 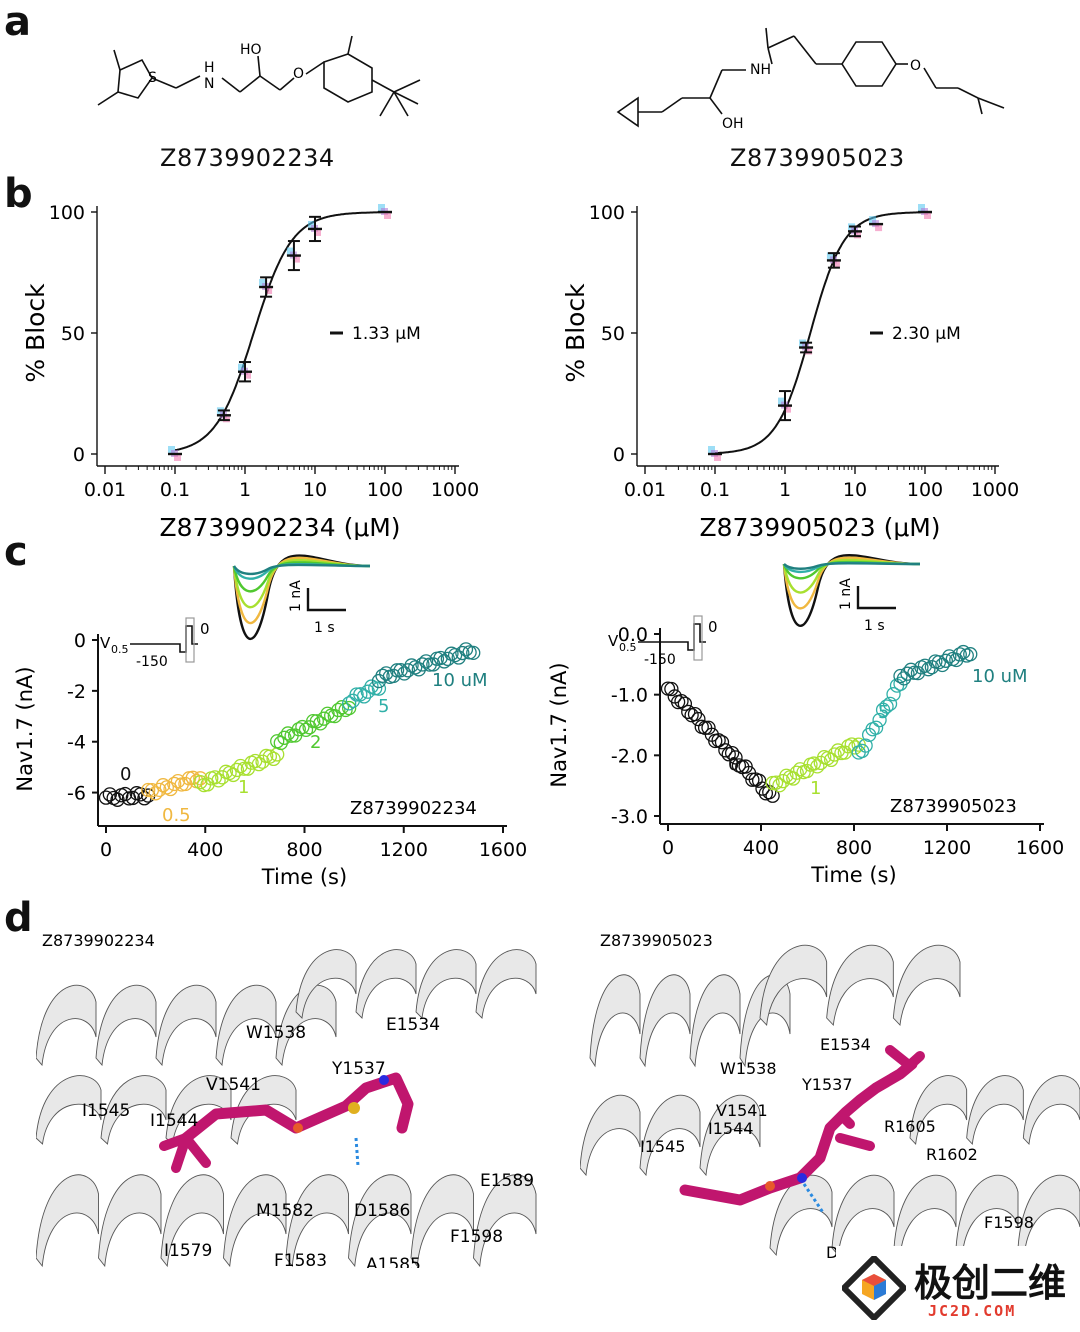 What do you see at coordinates (209, 84) in the screenshot?
I see `nitrogen-label-n: N` at bounding box center [209, 84].